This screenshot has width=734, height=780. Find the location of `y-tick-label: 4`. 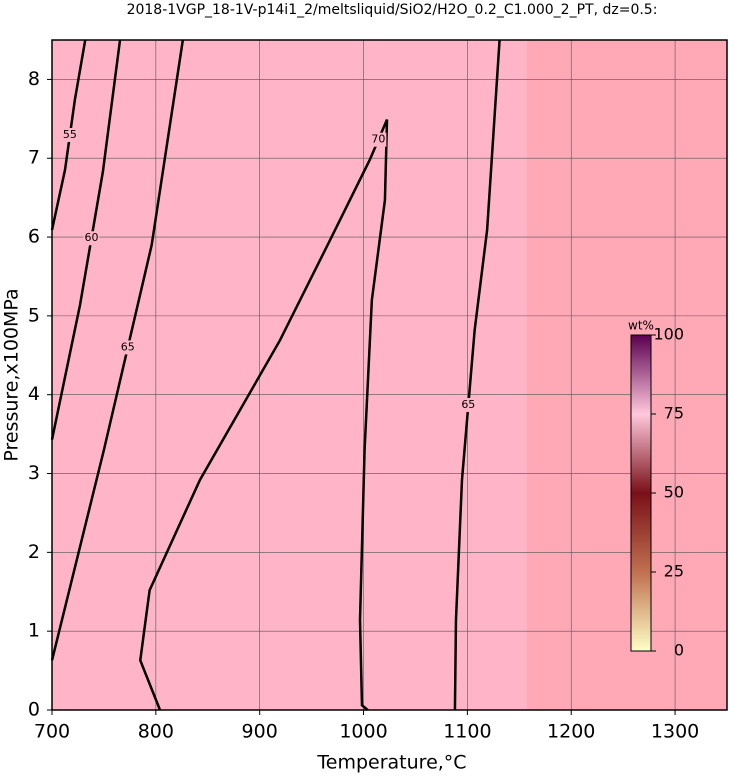

y-tick-label: 4 is located at coordinates (34, 394).